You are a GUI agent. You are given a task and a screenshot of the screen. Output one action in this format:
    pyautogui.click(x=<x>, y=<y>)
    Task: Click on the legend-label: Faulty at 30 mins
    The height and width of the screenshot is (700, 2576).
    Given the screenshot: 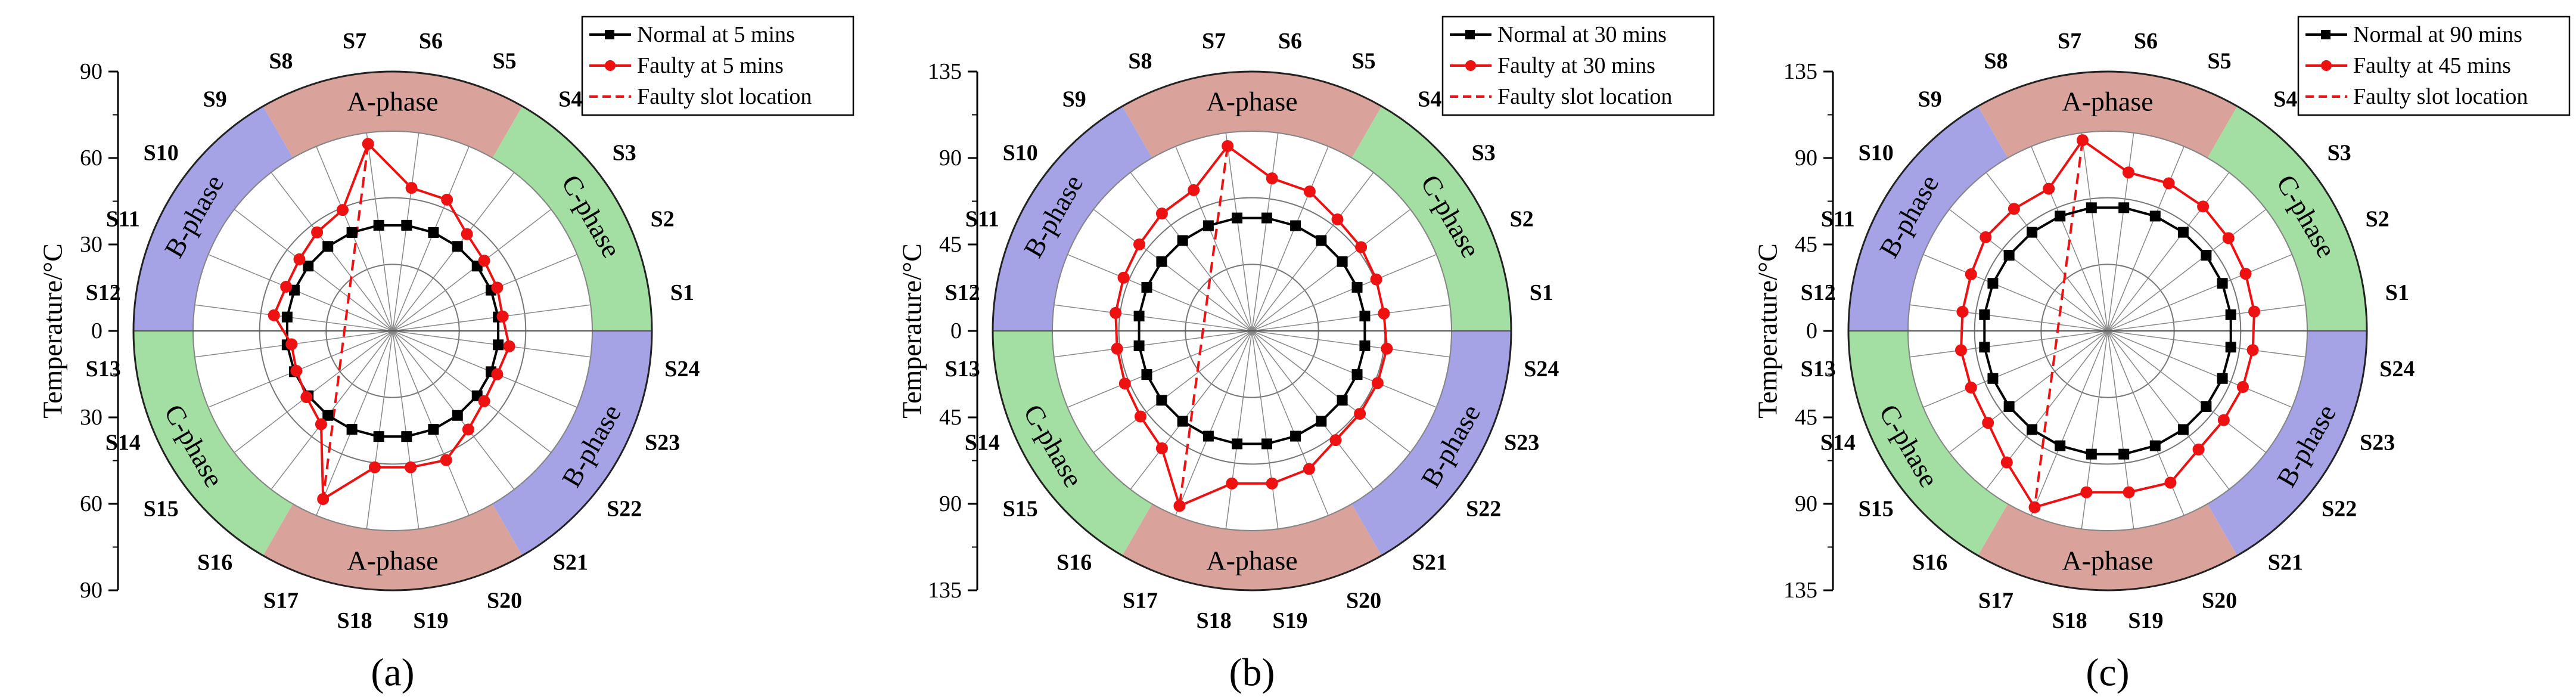 What is the action you would take?
    pyautogui.click(x=1576, y=65)
    